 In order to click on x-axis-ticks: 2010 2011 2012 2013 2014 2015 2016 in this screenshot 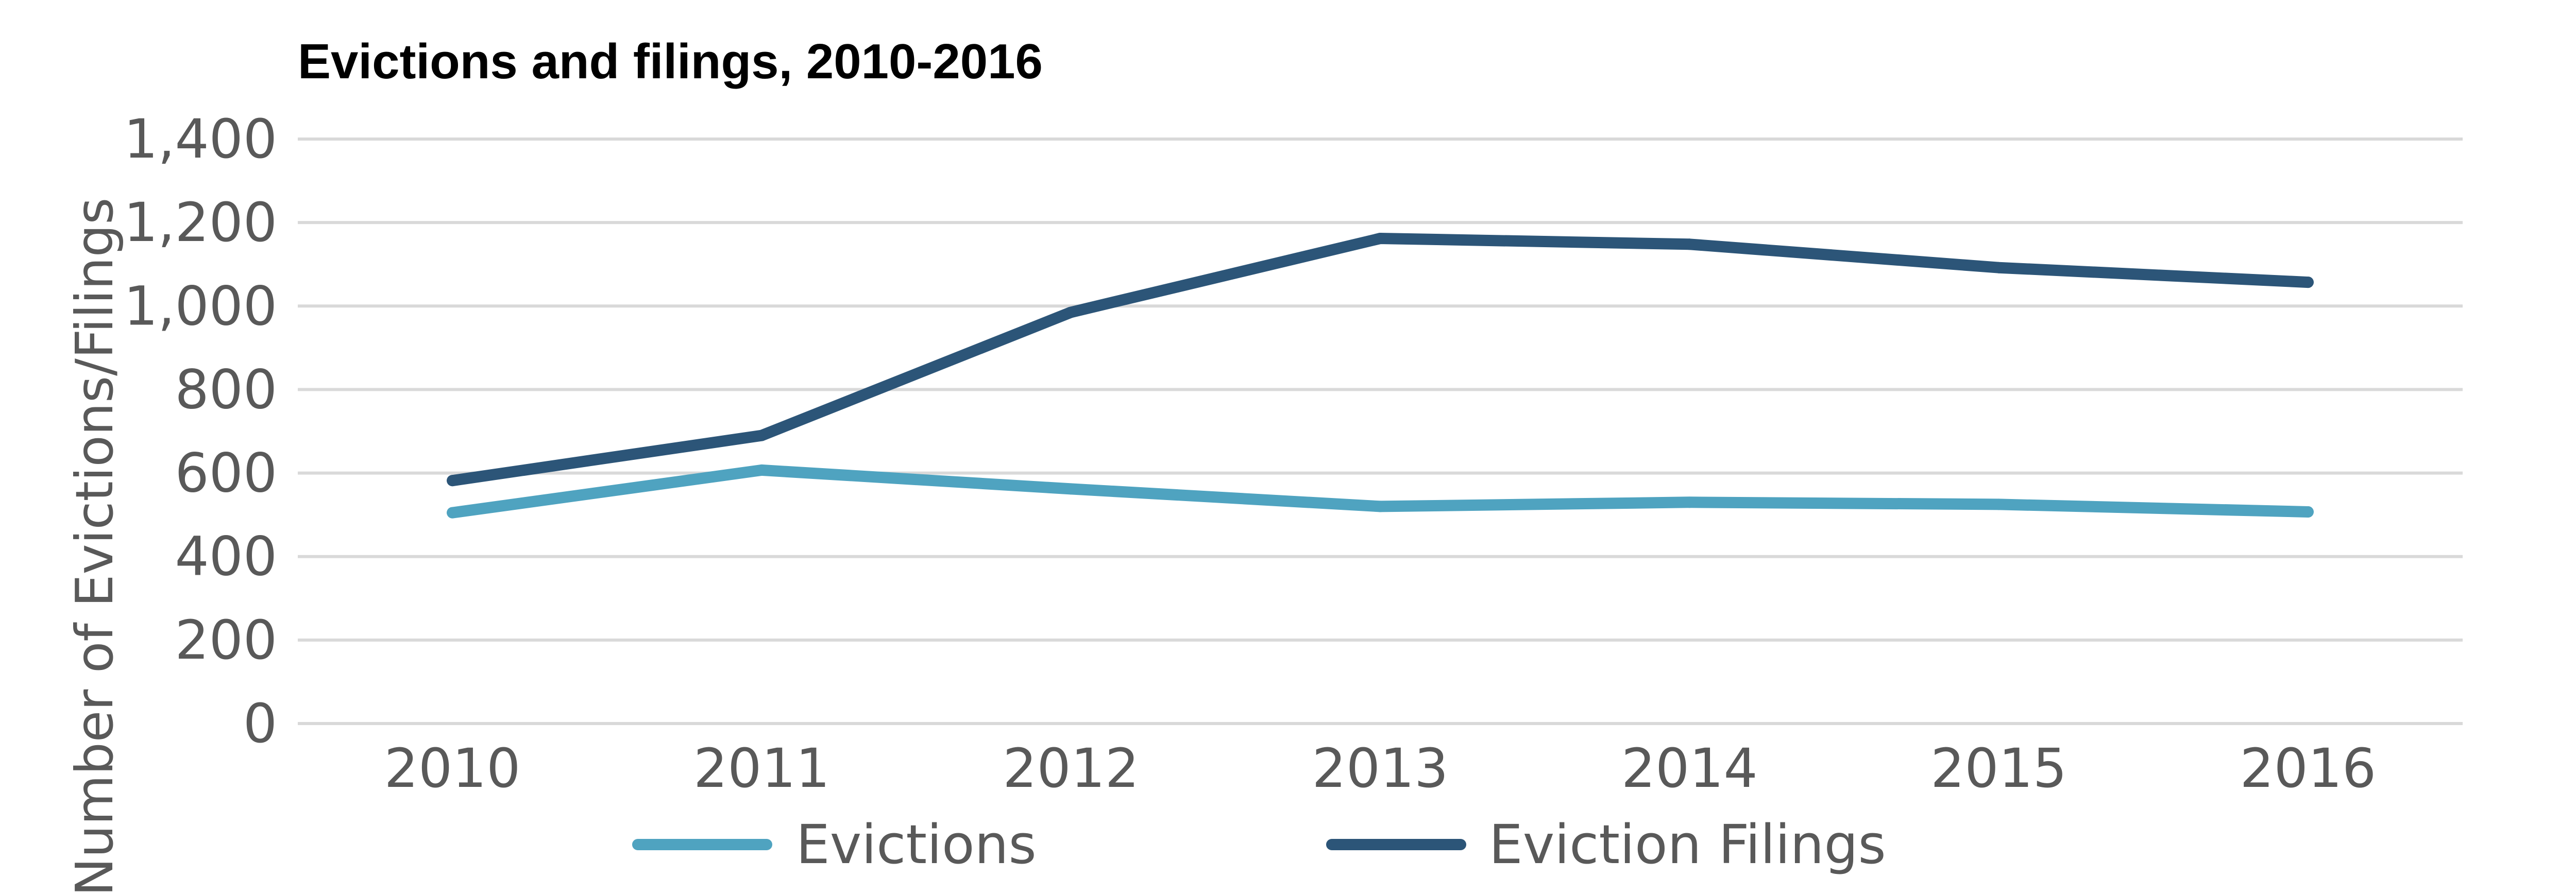, I will do `click(1380, 769)`.